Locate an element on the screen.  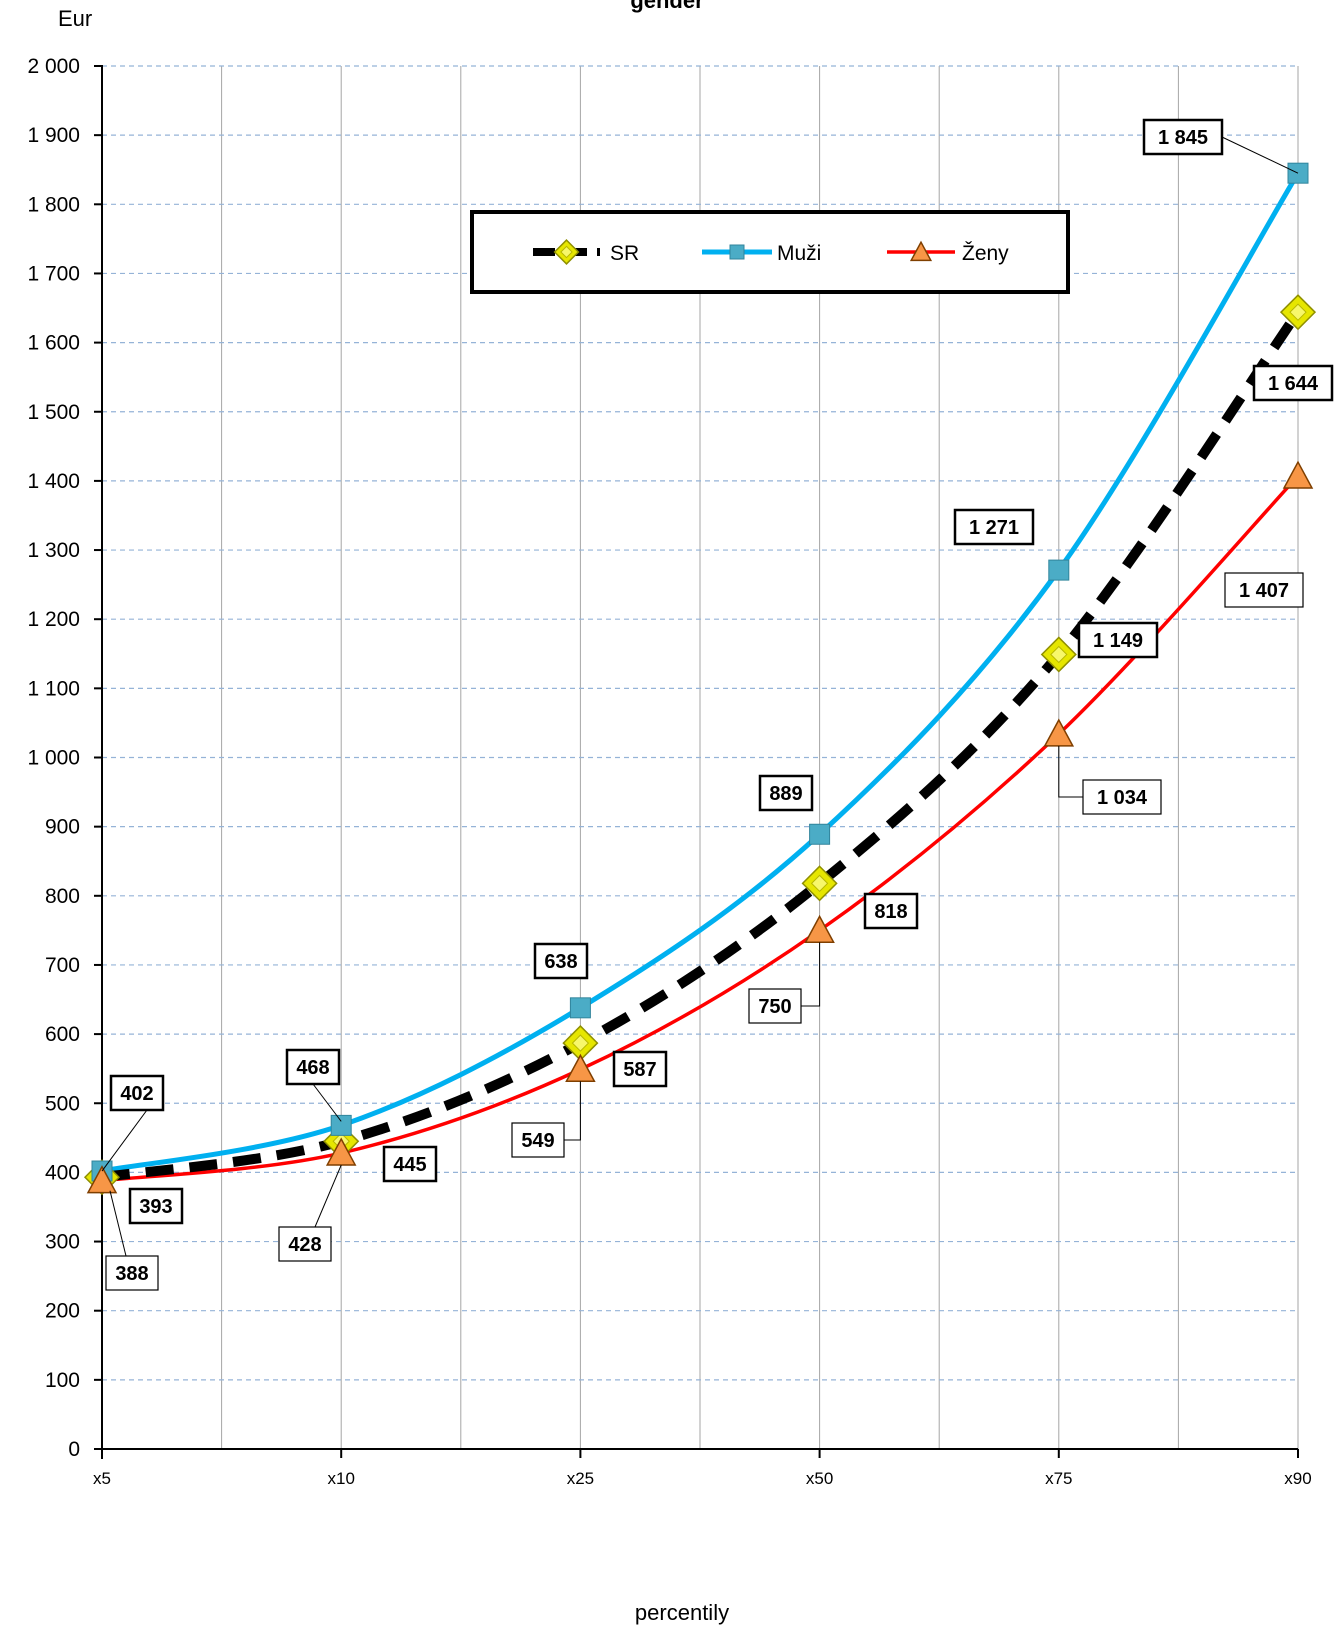
data-label: 1 845 is located at coordinates (1183, 138).